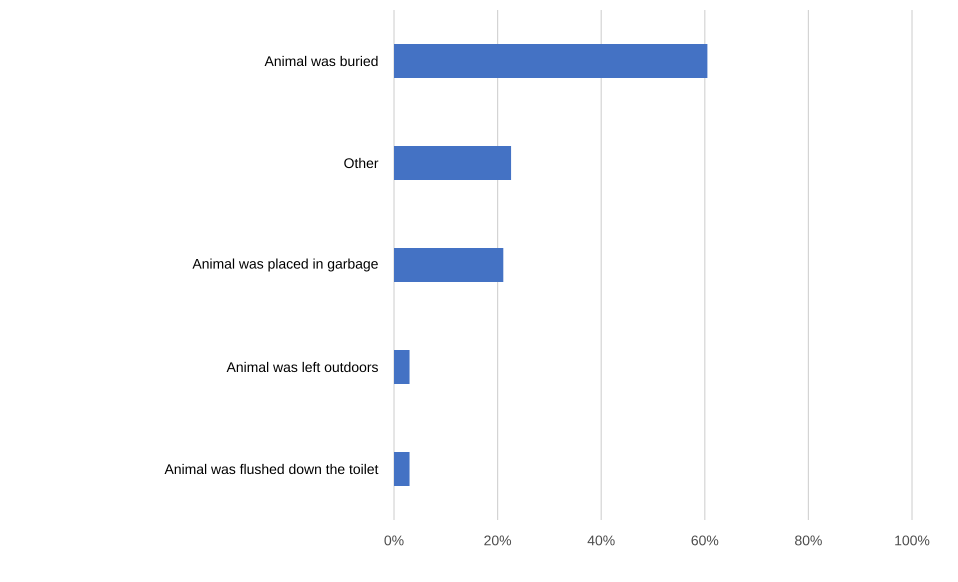 Image resolution: width=958 pixels, height=582 pixels. Describe the element at coordinates (302, 367) in the screenshot. I see `y-tick-label: Animal was left outdoors` at that location.